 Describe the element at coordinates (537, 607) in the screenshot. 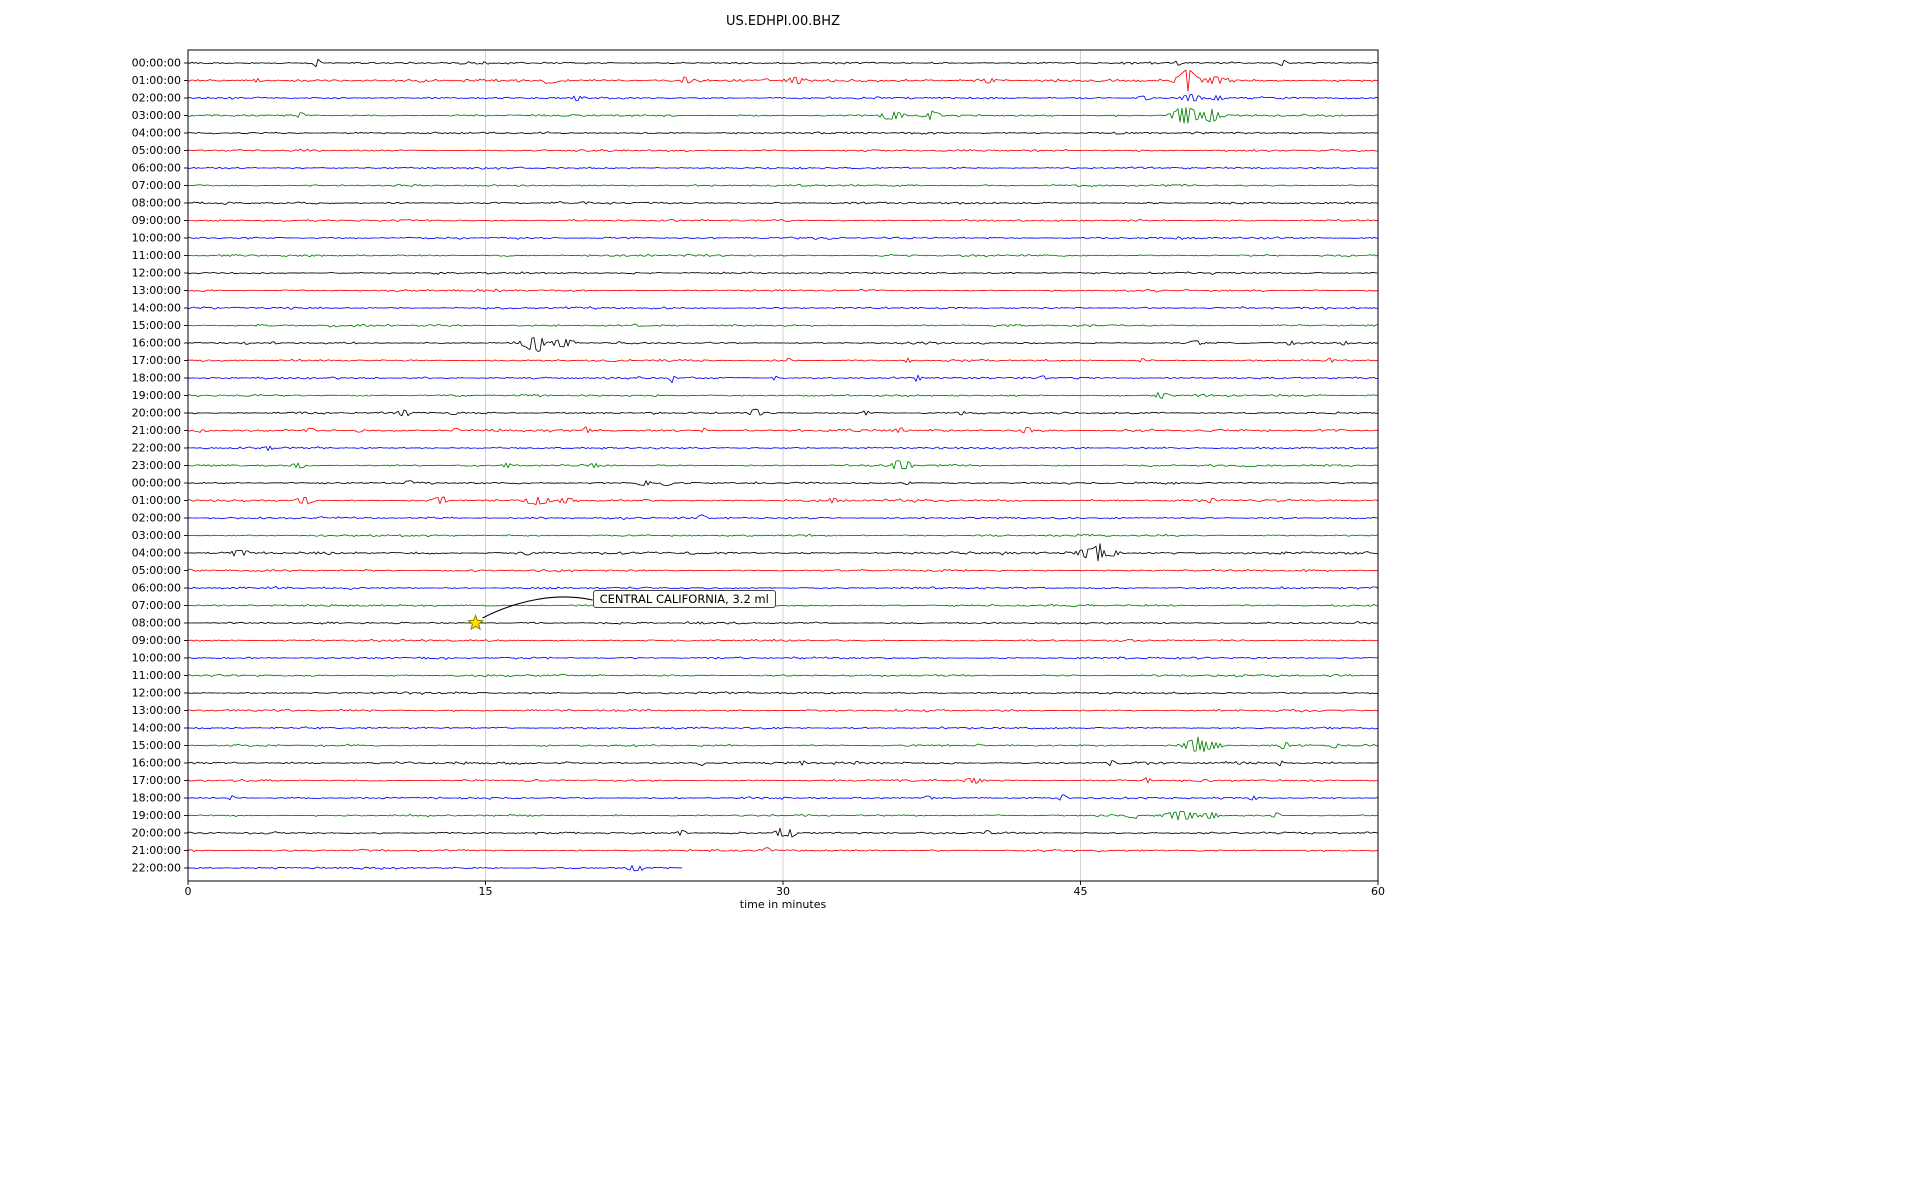

I see `annotation-arrow` at that location.